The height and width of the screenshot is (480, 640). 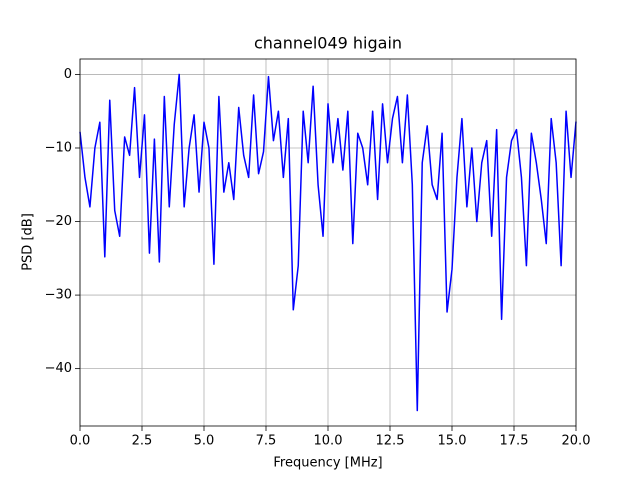 What do you see at coordinates (390, 441) in the screenshot?
I see `x-tick-label: 12.5` at bounding box center [390, 441].